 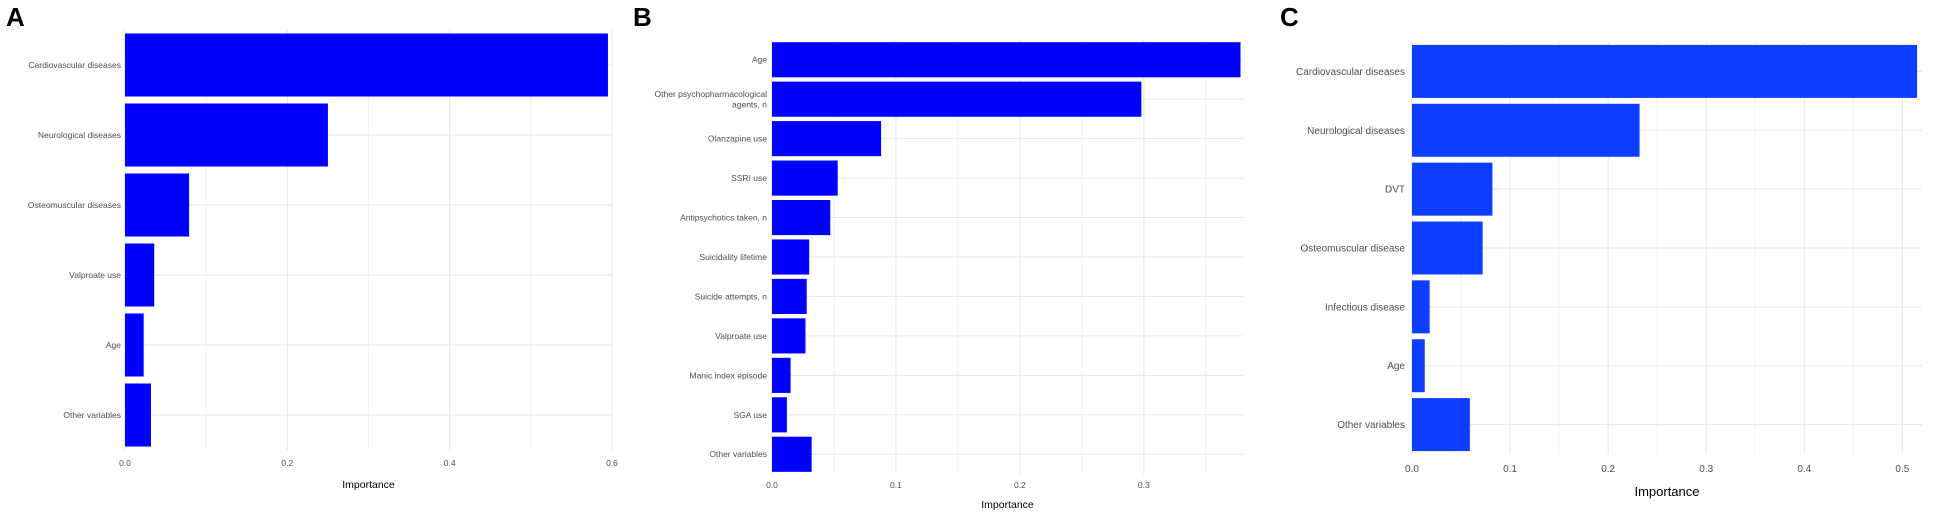 What do you see at coordinates (749, 178) in the screenshot?
I see `category-label: SSRI use` at bounding box center [749, 178].